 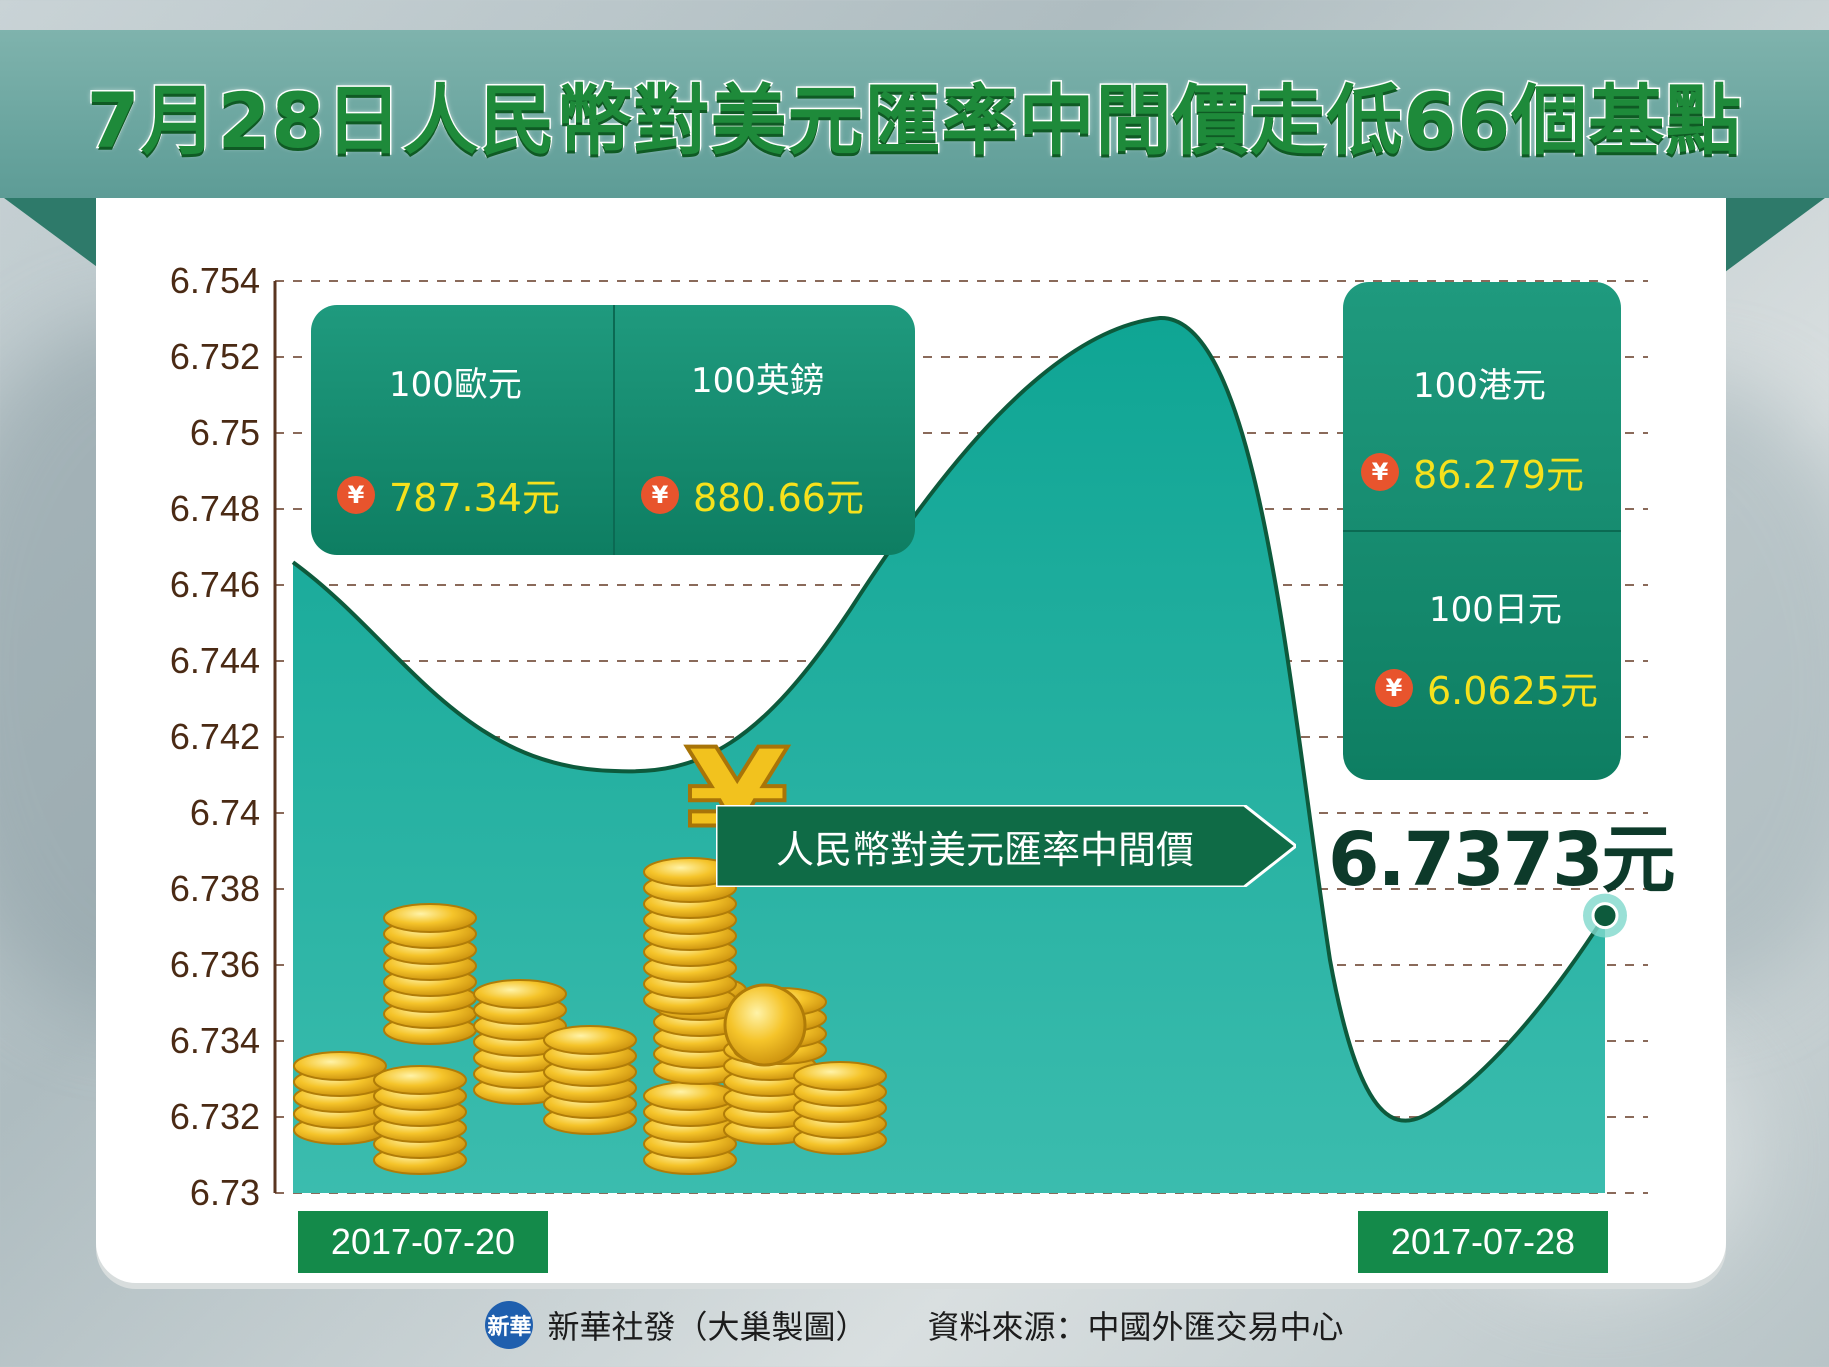 I want to click on hkd-value-row: ¥ 86.279元, so click(x=1472, y=471).